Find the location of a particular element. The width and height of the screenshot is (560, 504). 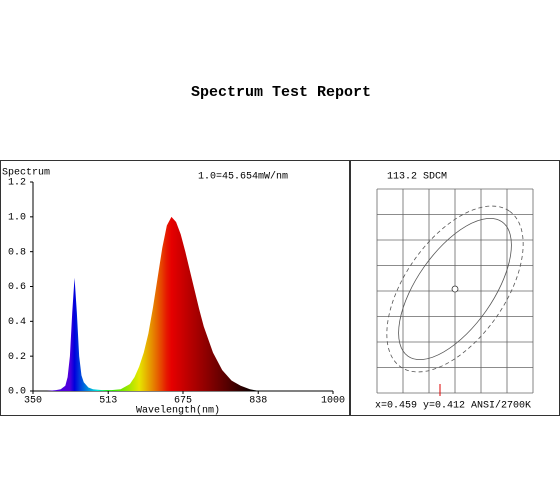

y-tick-label: 0.8 is located at coordinates (17, 252).